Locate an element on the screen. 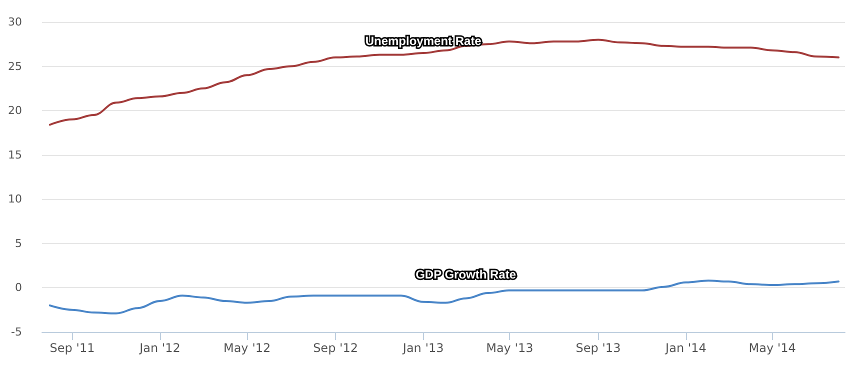 This screenshot has width=861, height=373. series-label: Unemployment Rate is located at coordinates (423, 41).